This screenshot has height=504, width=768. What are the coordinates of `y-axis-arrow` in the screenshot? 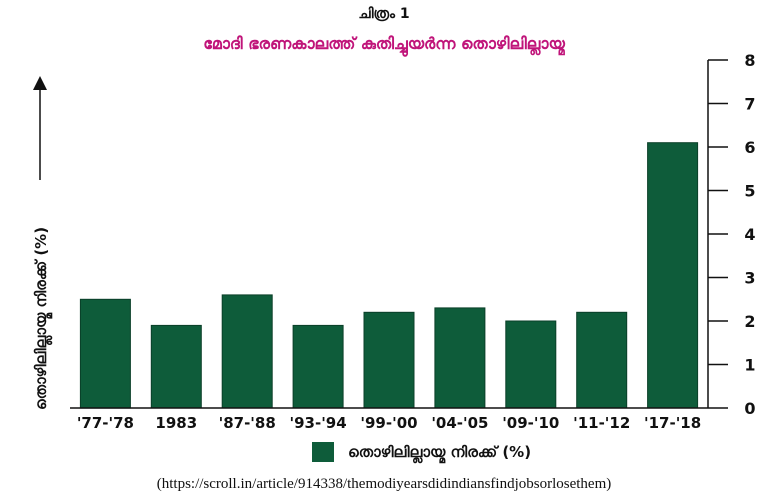 It's located at (40, 128).